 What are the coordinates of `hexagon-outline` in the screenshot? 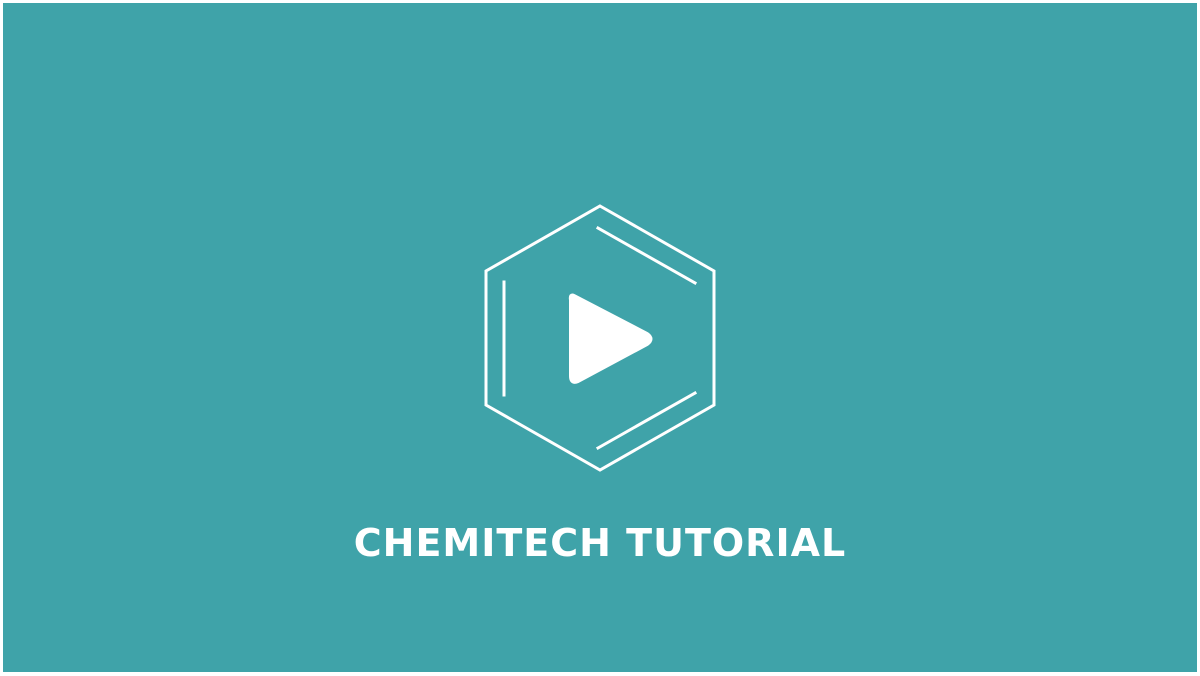 It's located at (600, 338).